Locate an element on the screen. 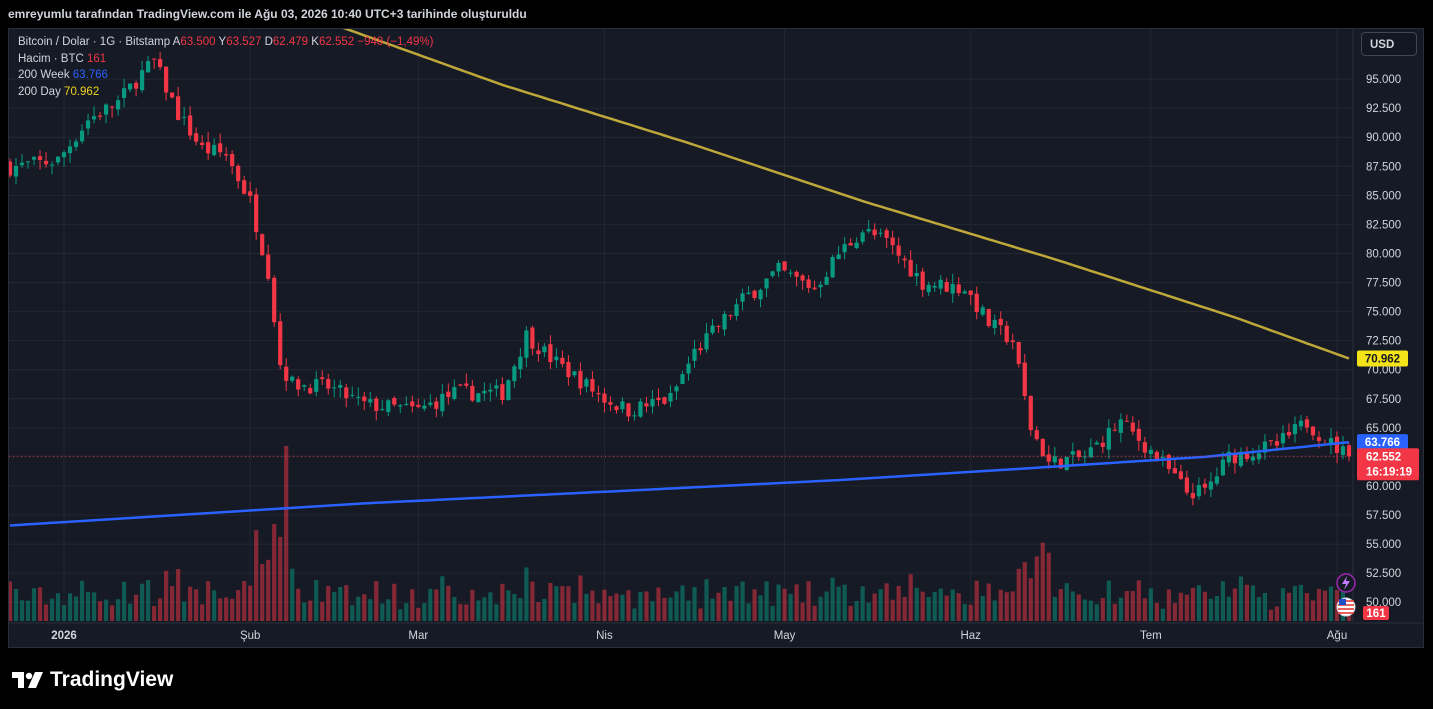 This screenshot has height=709, width=1433. tradingview-logo-icon is located at coordinates (28, 680).